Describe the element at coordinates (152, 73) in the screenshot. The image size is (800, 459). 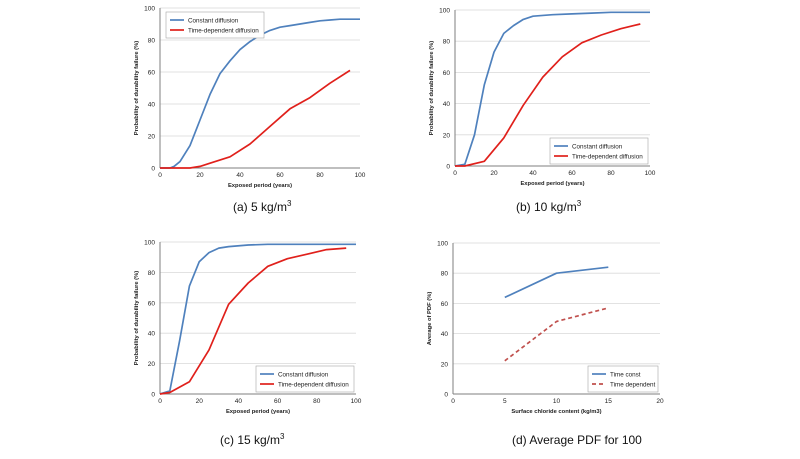
I see `y-tick-label-a-3: 60` at that location.